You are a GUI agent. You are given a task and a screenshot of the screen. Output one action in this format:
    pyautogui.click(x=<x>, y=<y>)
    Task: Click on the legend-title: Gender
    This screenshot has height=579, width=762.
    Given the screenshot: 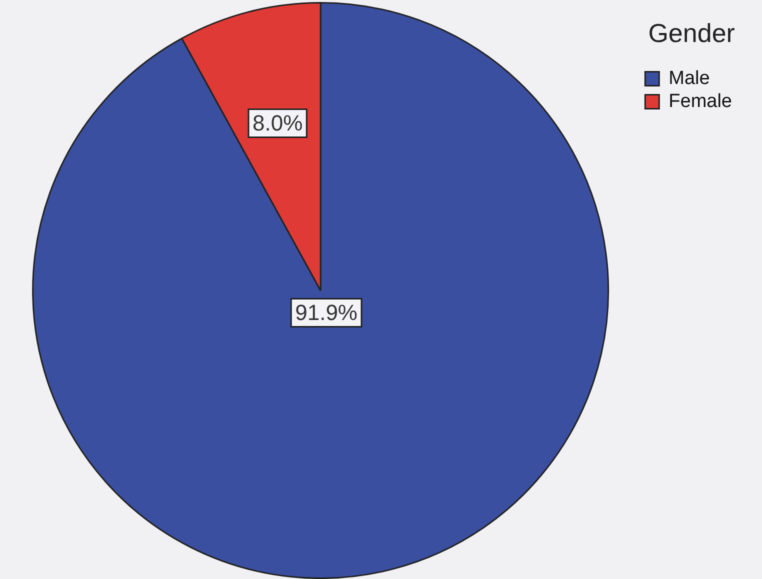 What is the action you would take?
    pyautogui.click(x=692, y=33)
    